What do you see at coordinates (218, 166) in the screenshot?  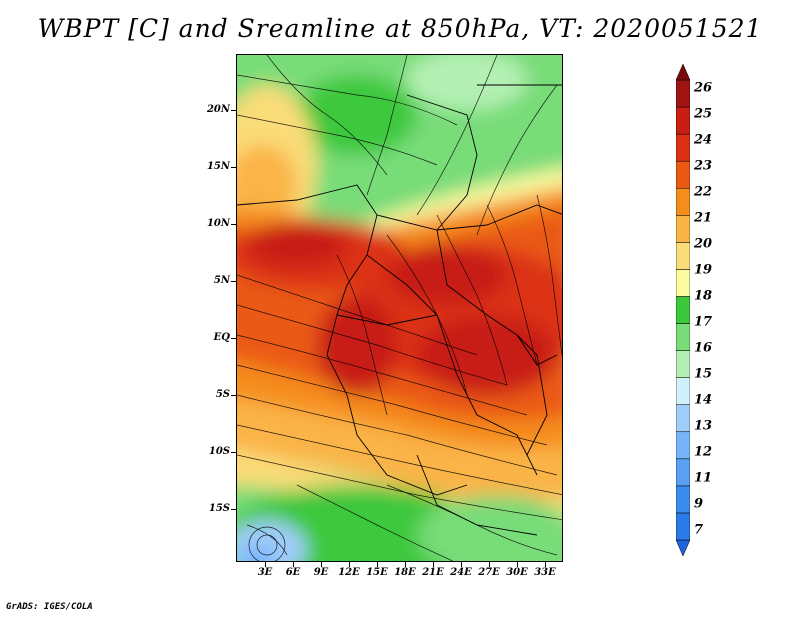 I see `lat-label-15n: 15N` at bounding box center [218, 166].